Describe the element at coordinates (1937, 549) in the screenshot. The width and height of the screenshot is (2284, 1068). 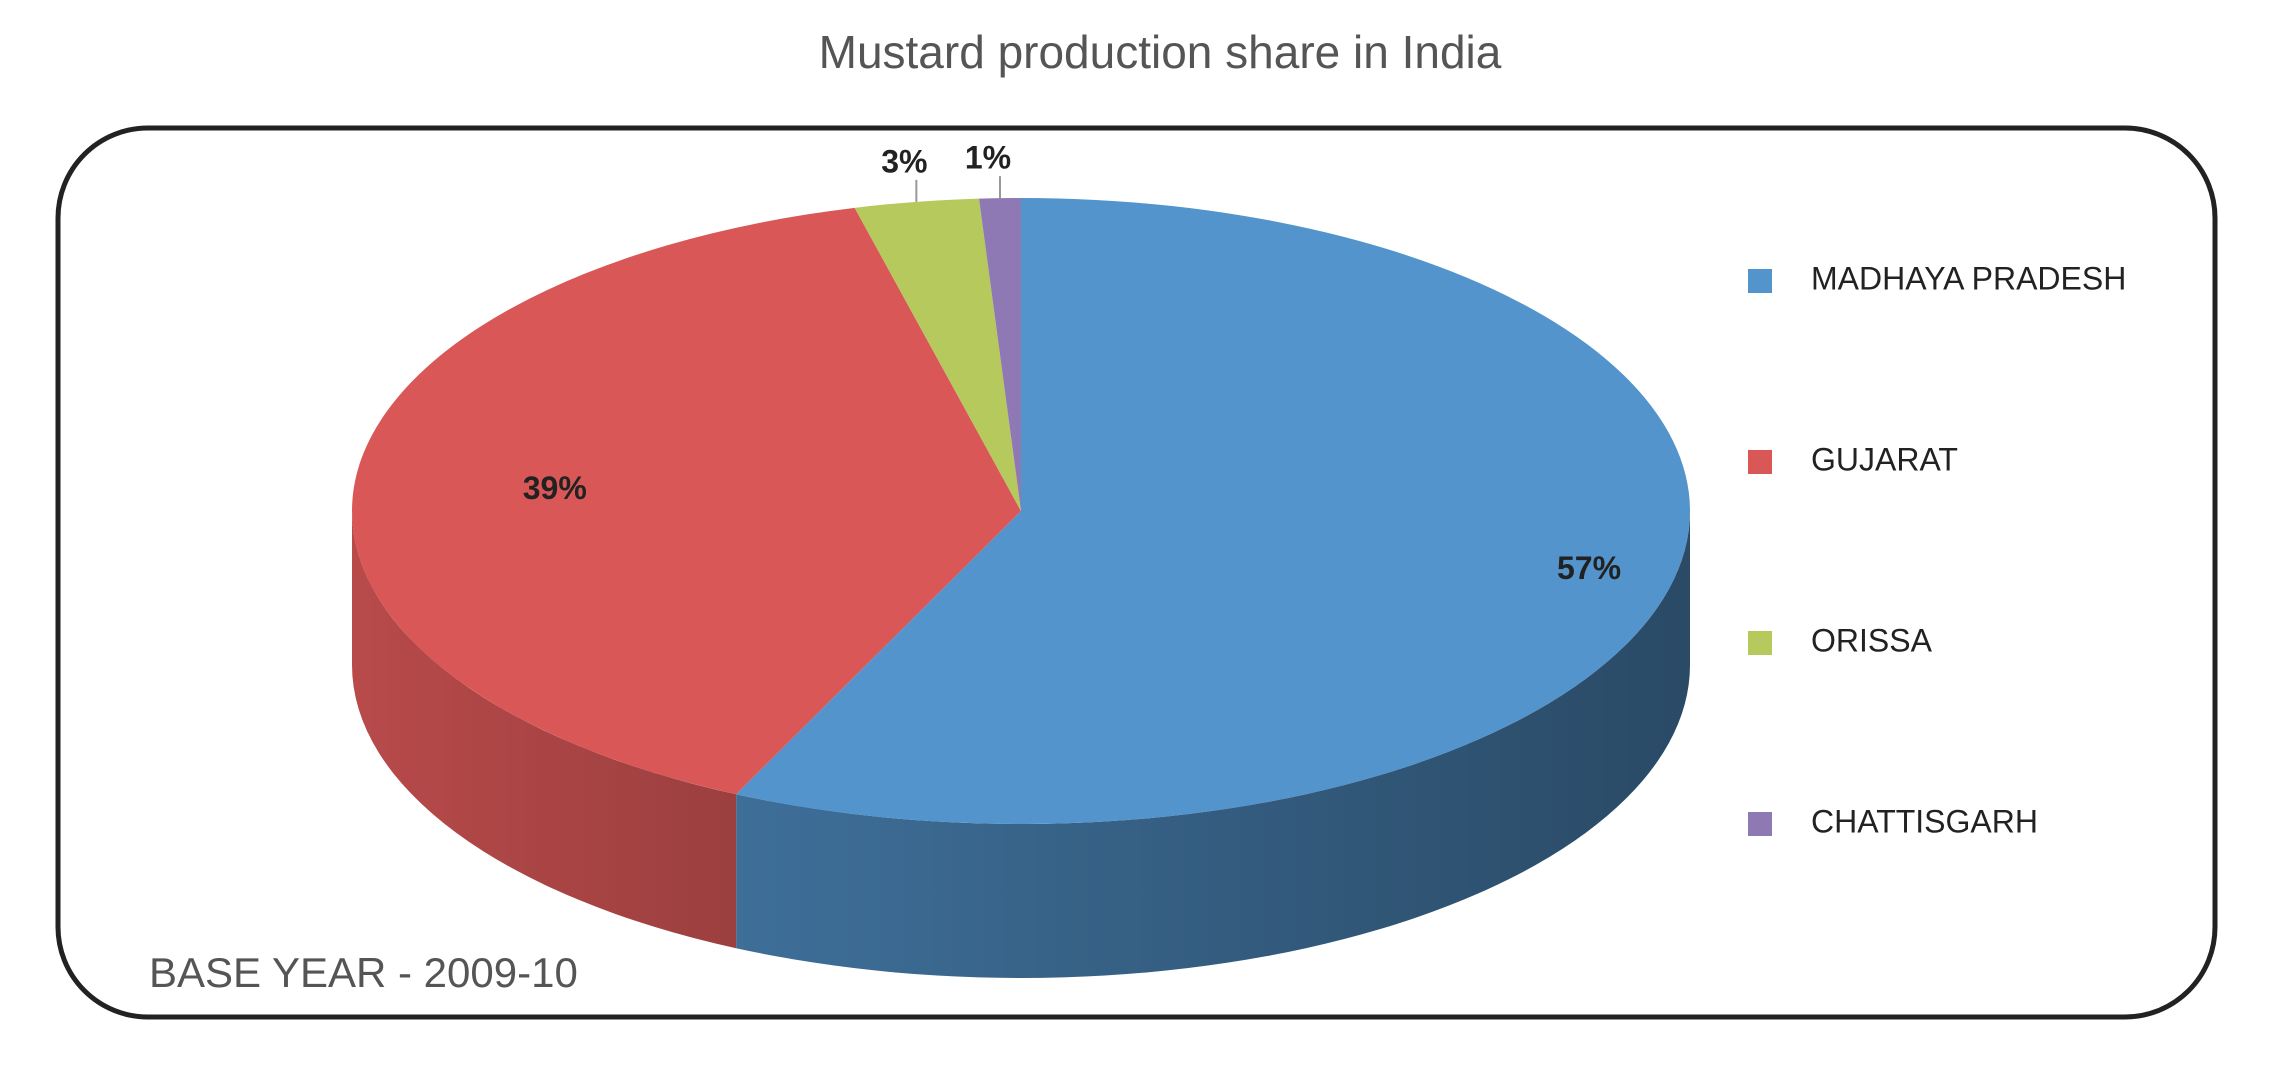
I see `legend: MADHAYA PRADESH GUJARAT ORISSA CHATTISGARH` at that location.